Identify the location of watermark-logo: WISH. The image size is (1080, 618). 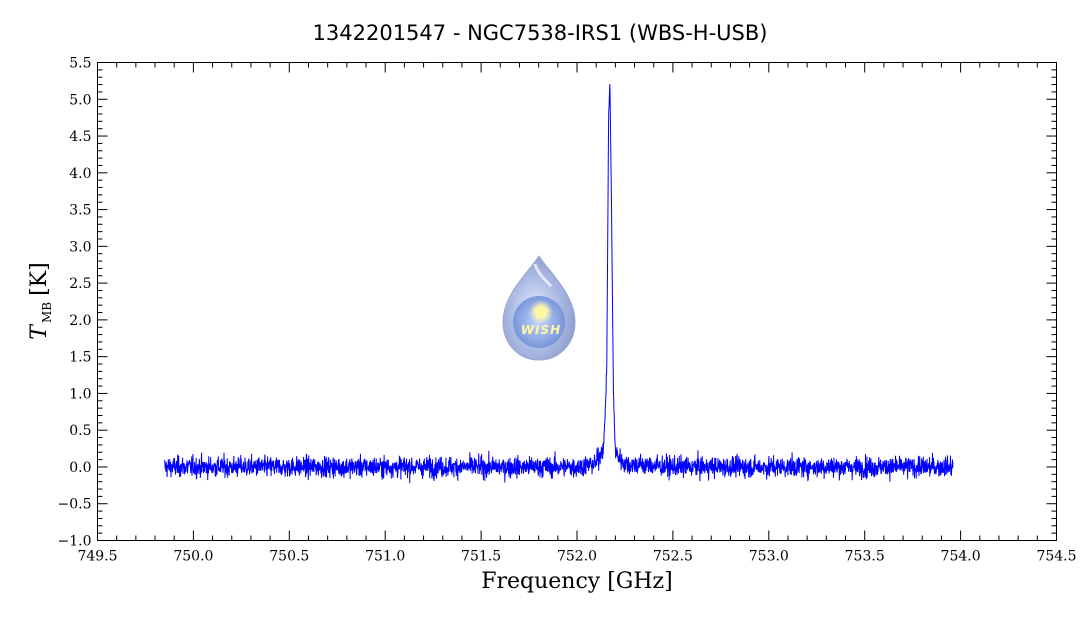
(539, 308).